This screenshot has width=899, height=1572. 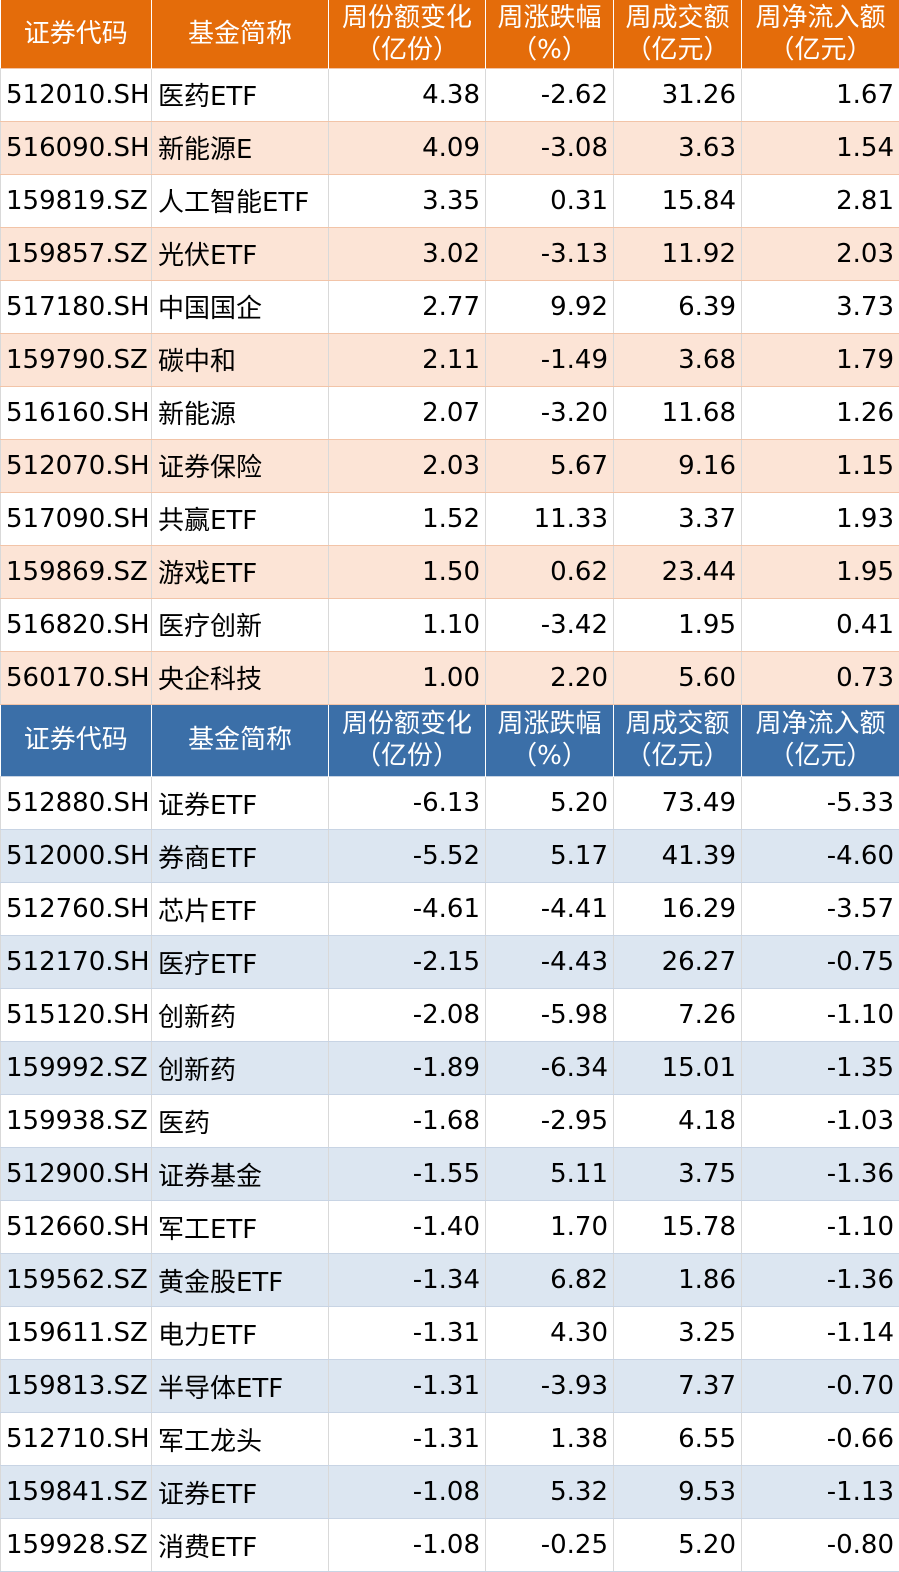 I want to click on cell-code: 159790.SZ, so click(x=76, y=359).